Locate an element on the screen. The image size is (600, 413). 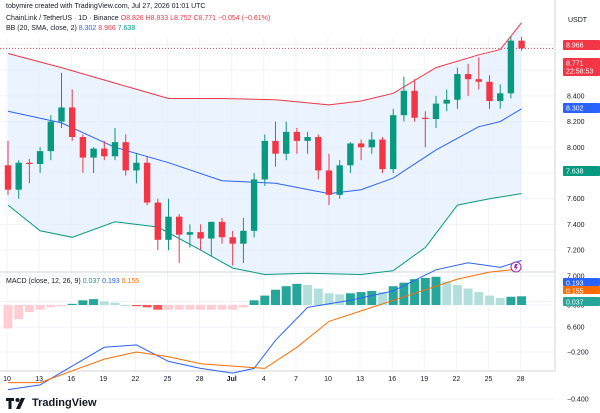
macd-hist-value: 0.037 is located at coordinates (91, 281).